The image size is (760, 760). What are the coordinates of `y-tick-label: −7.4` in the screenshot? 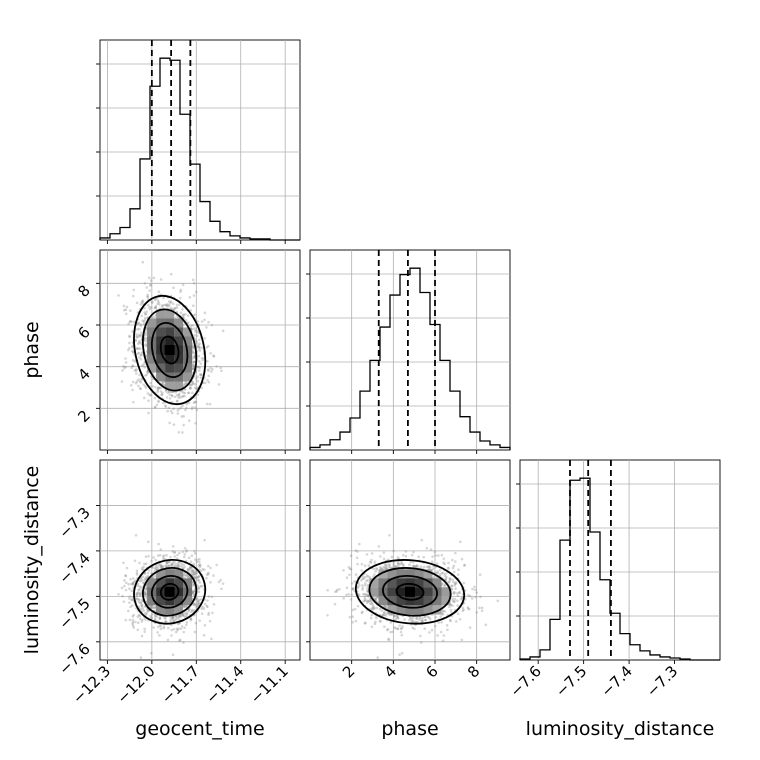 It's located at (74, 568).